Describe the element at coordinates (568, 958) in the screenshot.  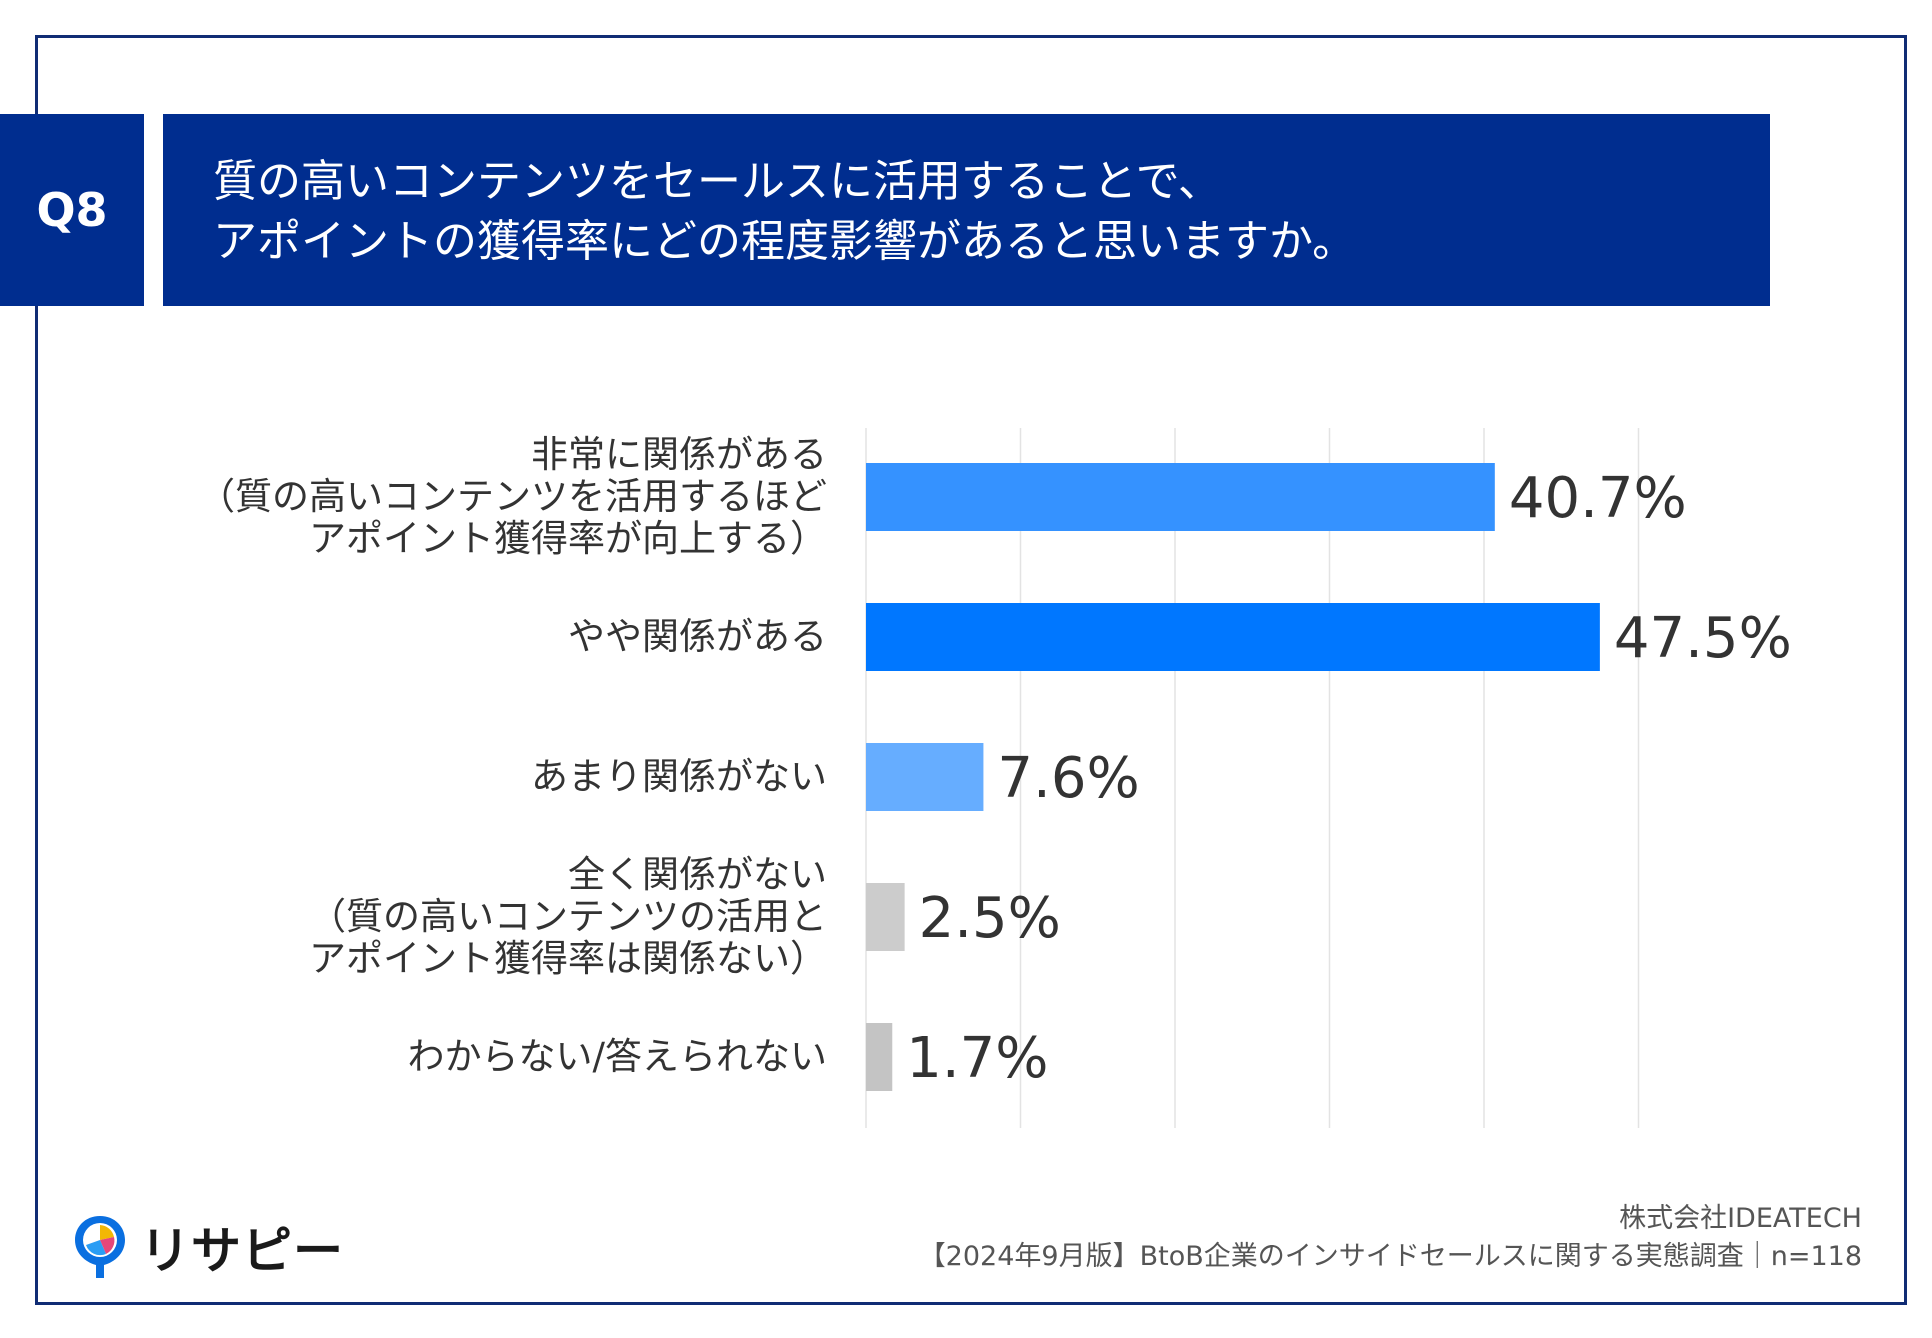
I see `category-label-line: アポイント獲得率は関係ない）` at that location.